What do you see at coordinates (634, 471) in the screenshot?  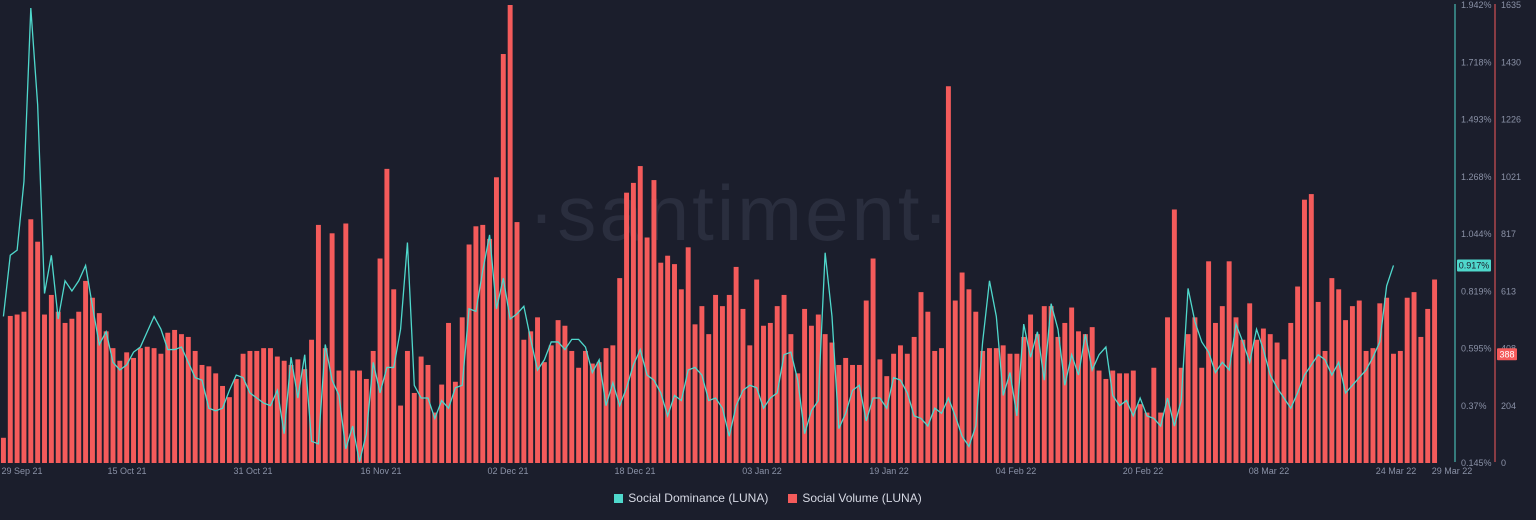 I see `x-tick-label: 18 Dec 21` at bounding box center [634, 471].